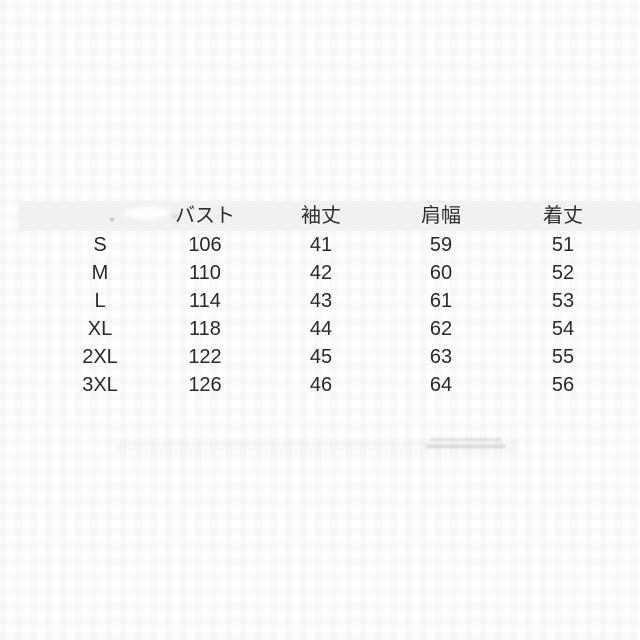 This screenshot has height=640, width=640. I want to click on table-header-row: バスト 袖丈 肩幅 着丈, so click(329, 216).